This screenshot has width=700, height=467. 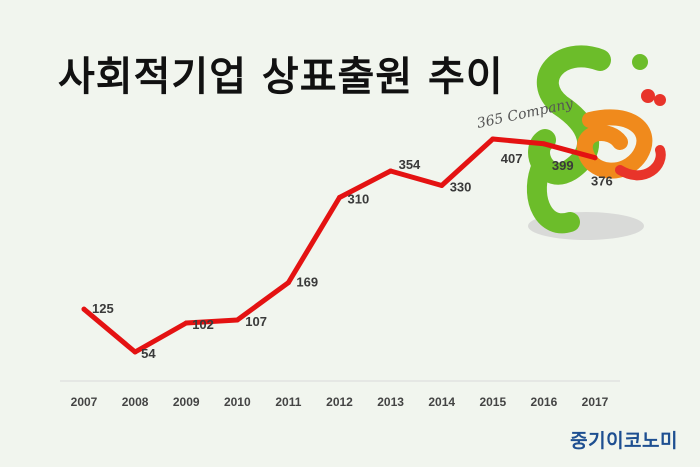 I want to click on x-tick-label-2011: 2011, so click(x=288, y=402).